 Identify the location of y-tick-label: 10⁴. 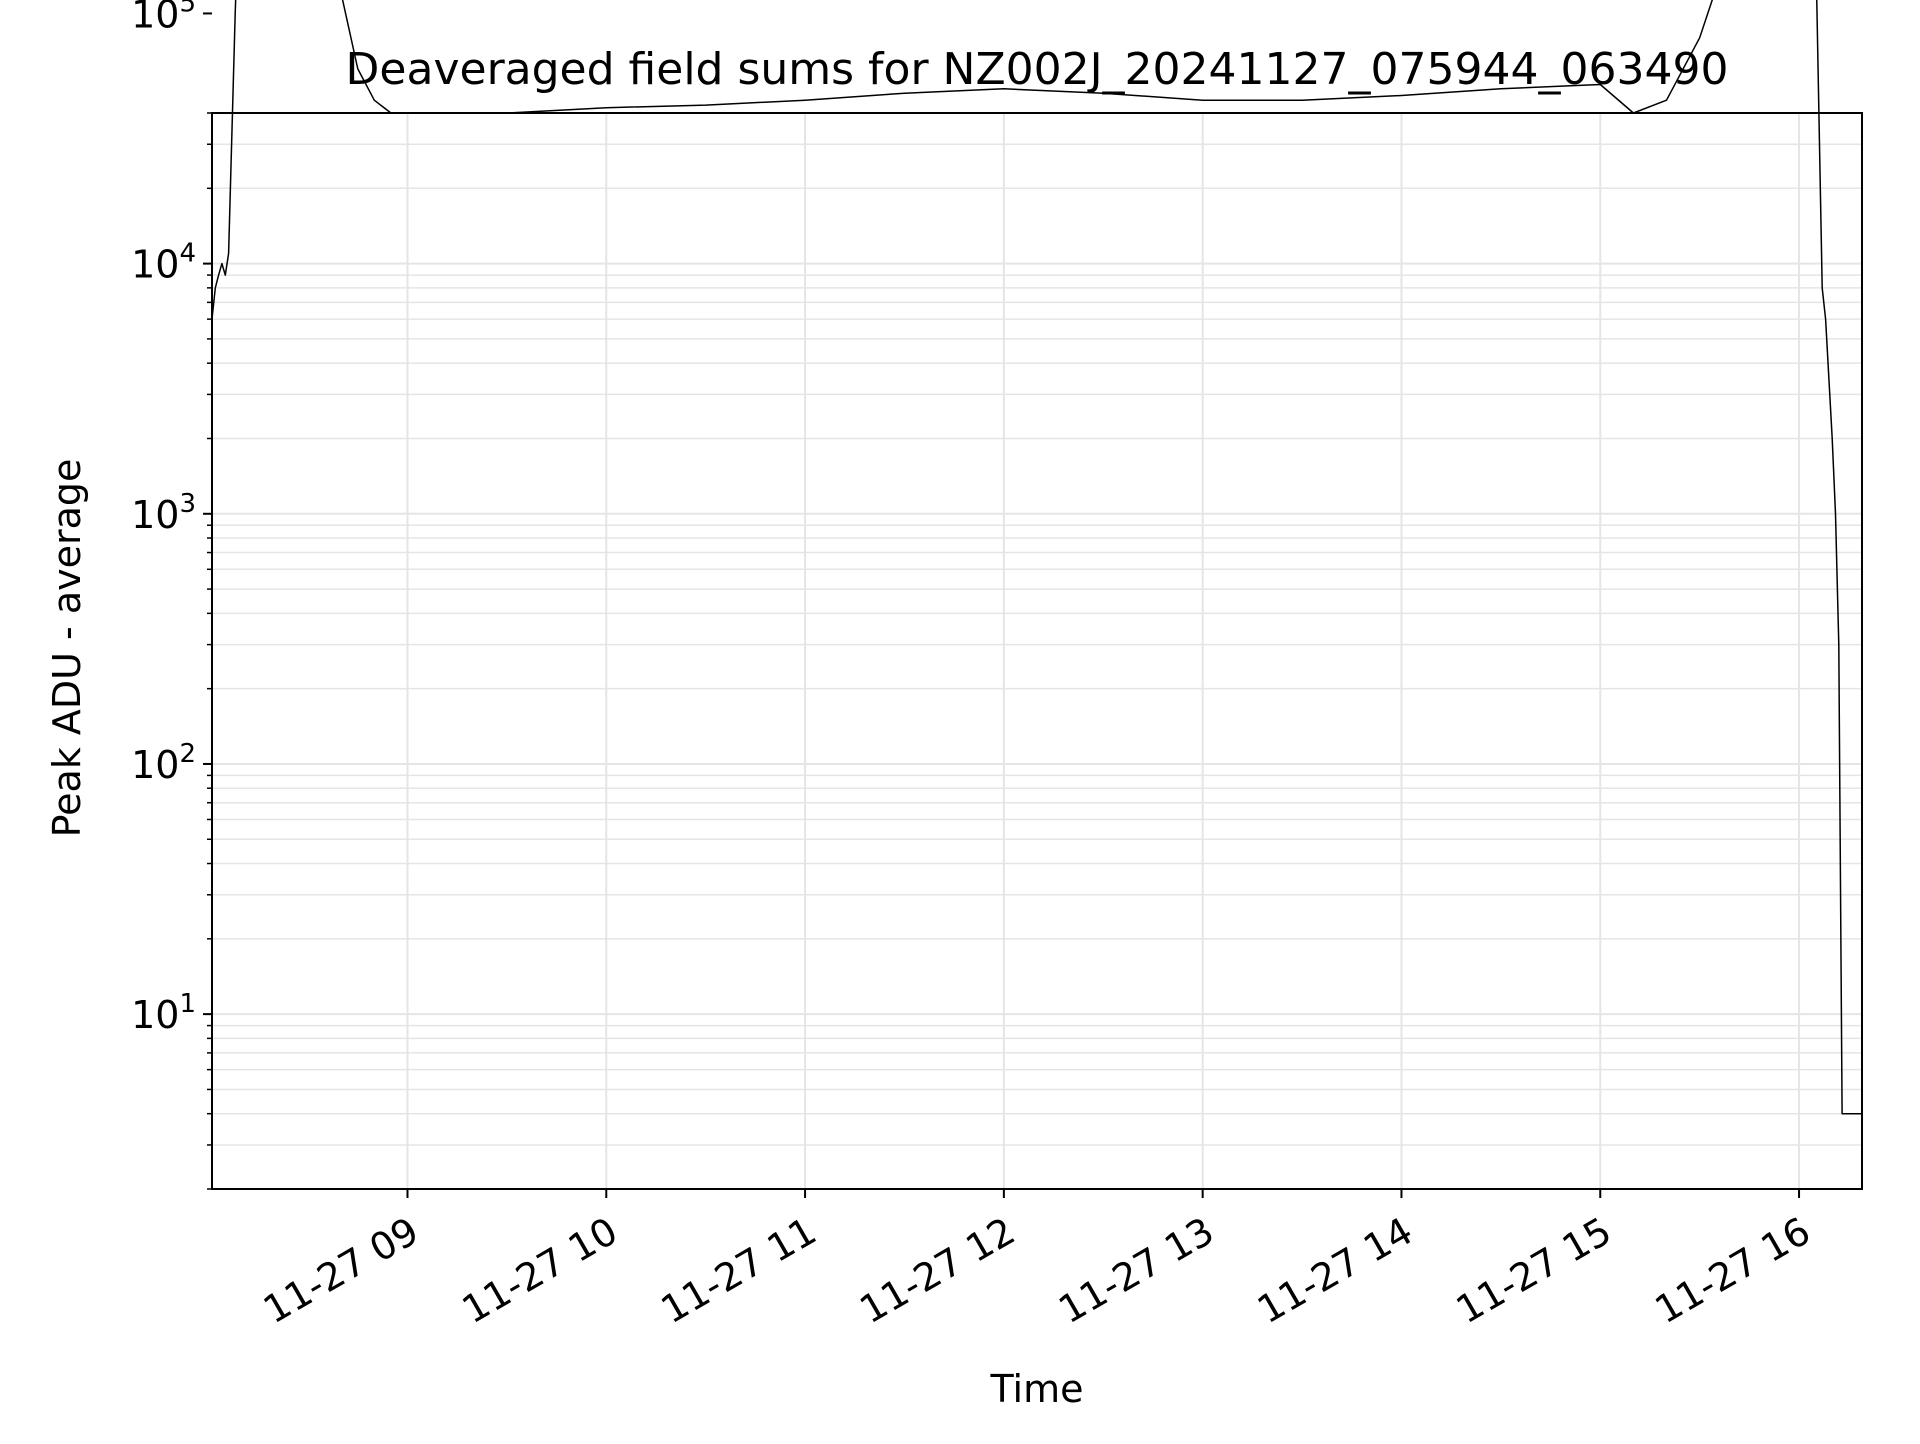
(163, 263).